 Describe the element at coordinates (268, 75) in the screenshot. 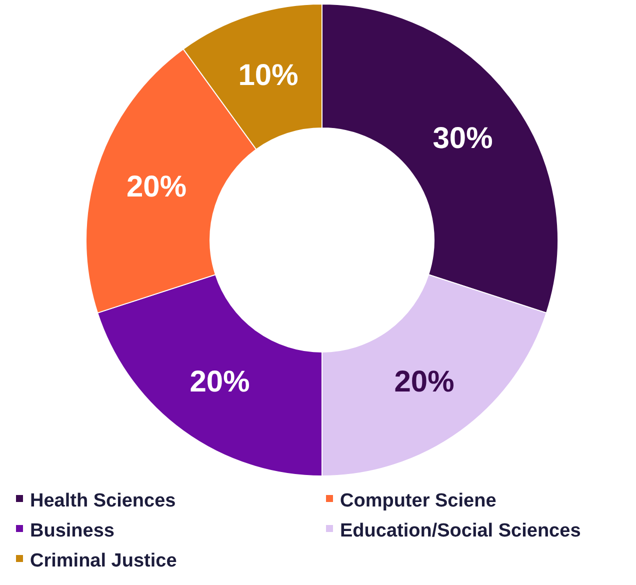

I see `data-label: 10%` at that location.